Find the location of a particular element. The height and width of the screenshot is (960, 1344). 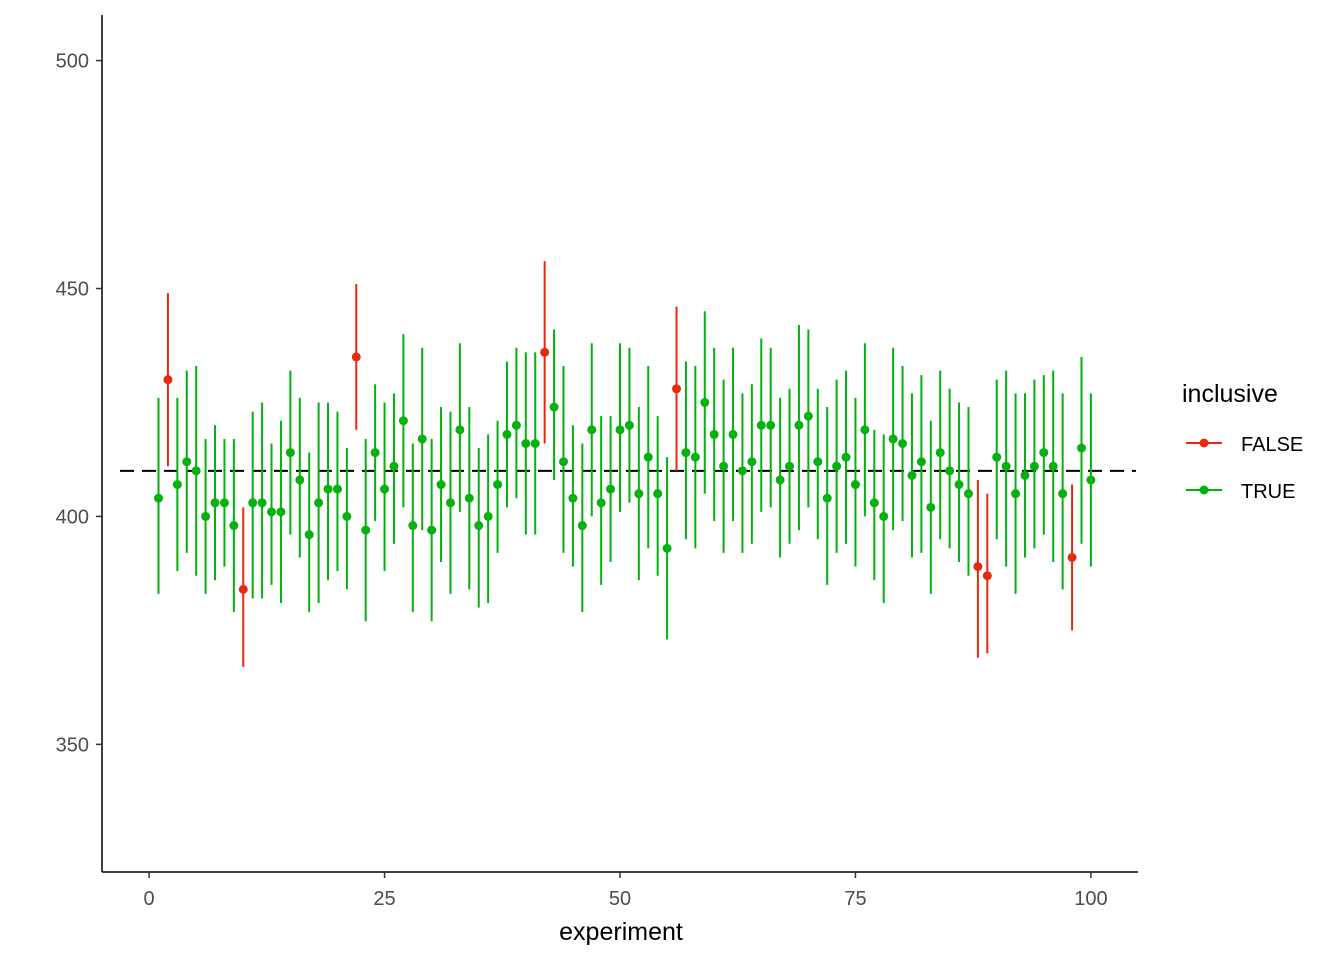

legend: inclusive FALSE TRUE is located at coordinates (1242, 441).